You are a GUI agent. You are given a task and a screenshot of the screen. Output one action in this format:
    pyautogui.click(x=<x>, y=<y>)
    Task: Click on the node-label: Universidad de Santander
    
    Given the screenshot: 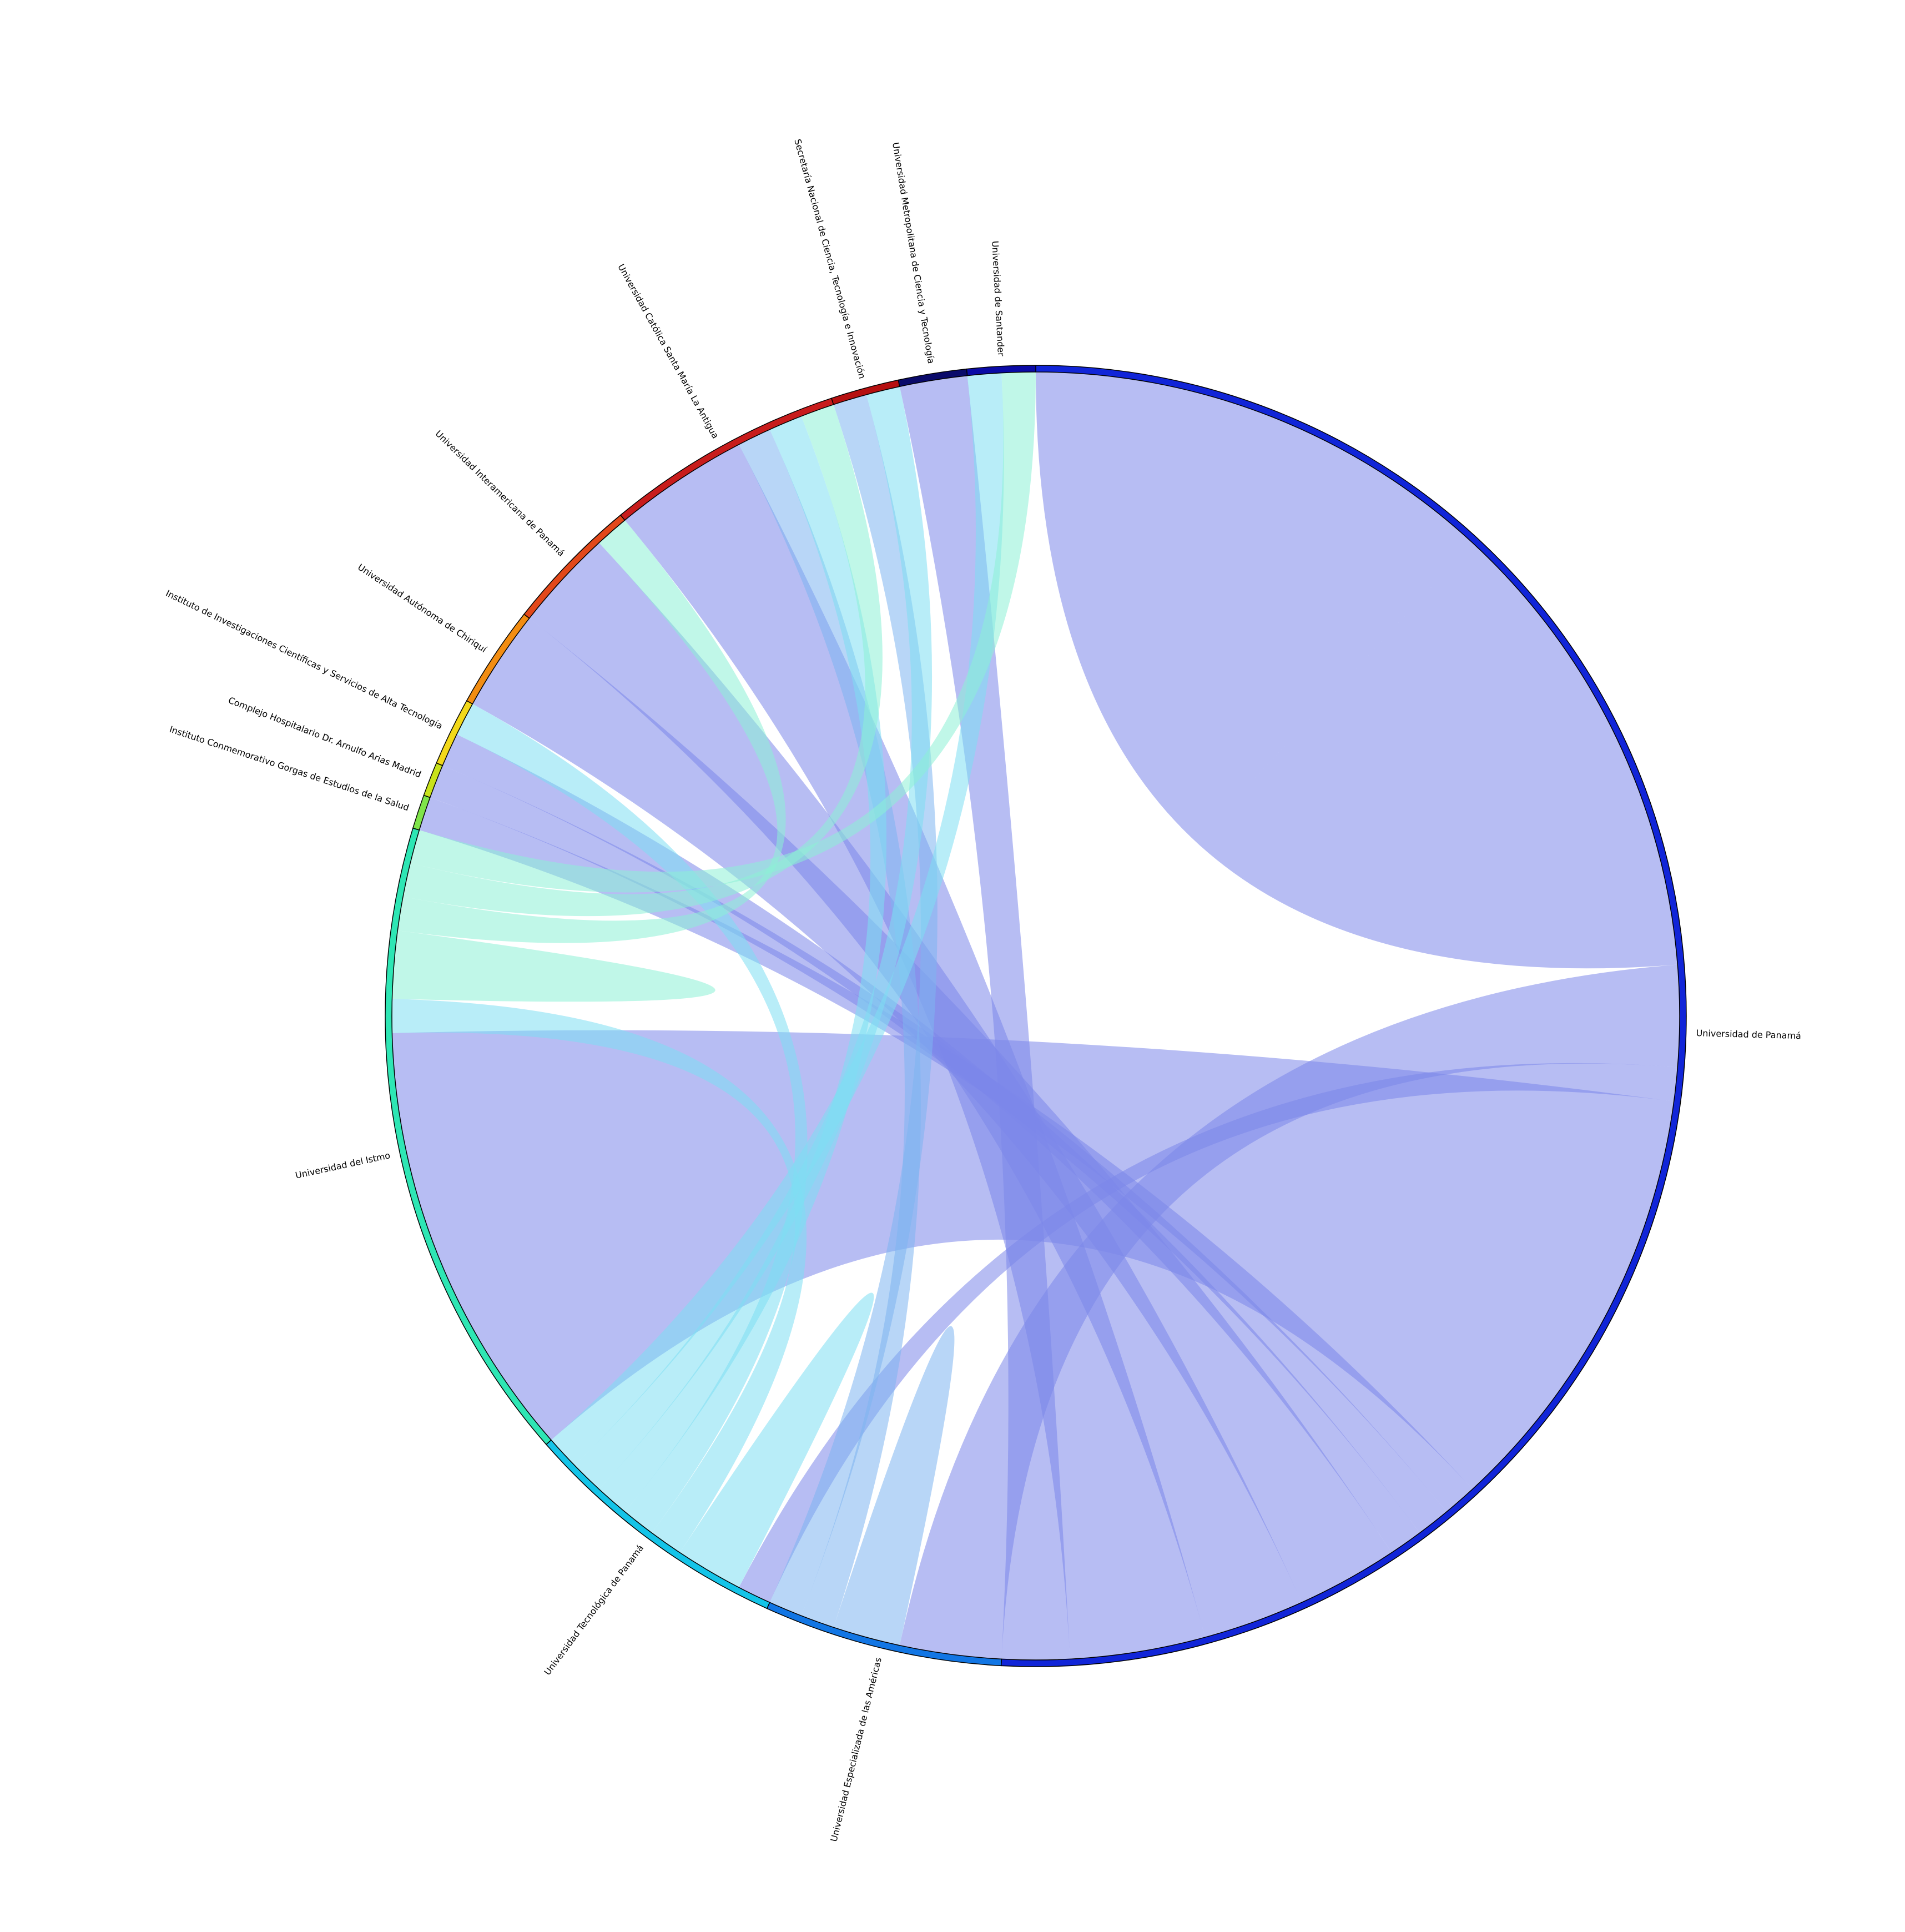 What is the action you would take?
    pyautogui.click(x=998, y=298)
    